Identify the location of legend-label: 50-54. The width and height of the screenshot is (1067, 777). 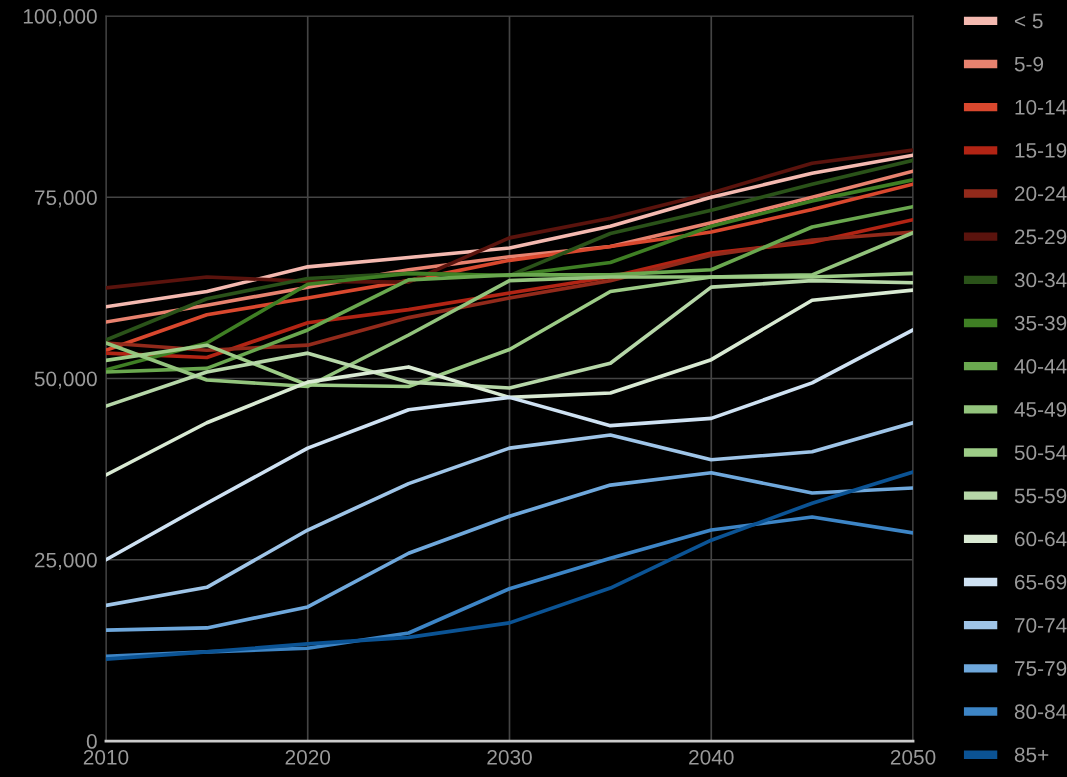
(1040, 453).